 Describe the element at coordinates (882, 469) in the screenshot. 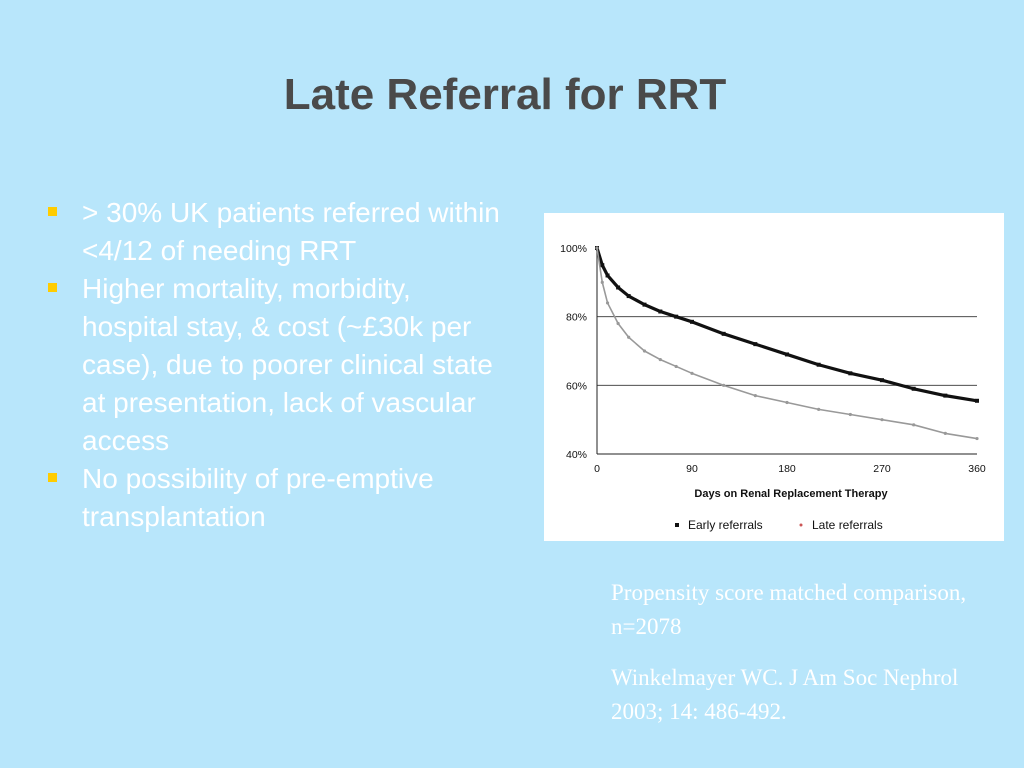

I see `x-tick-label: 270` at that location.